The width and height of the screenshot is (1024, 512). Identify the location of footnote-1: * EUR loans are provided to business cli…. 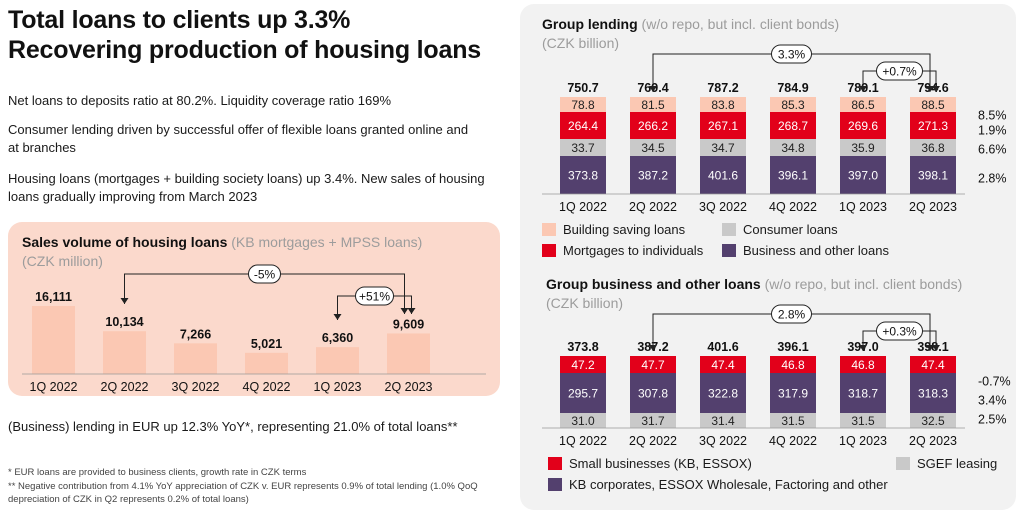
(157, 472).